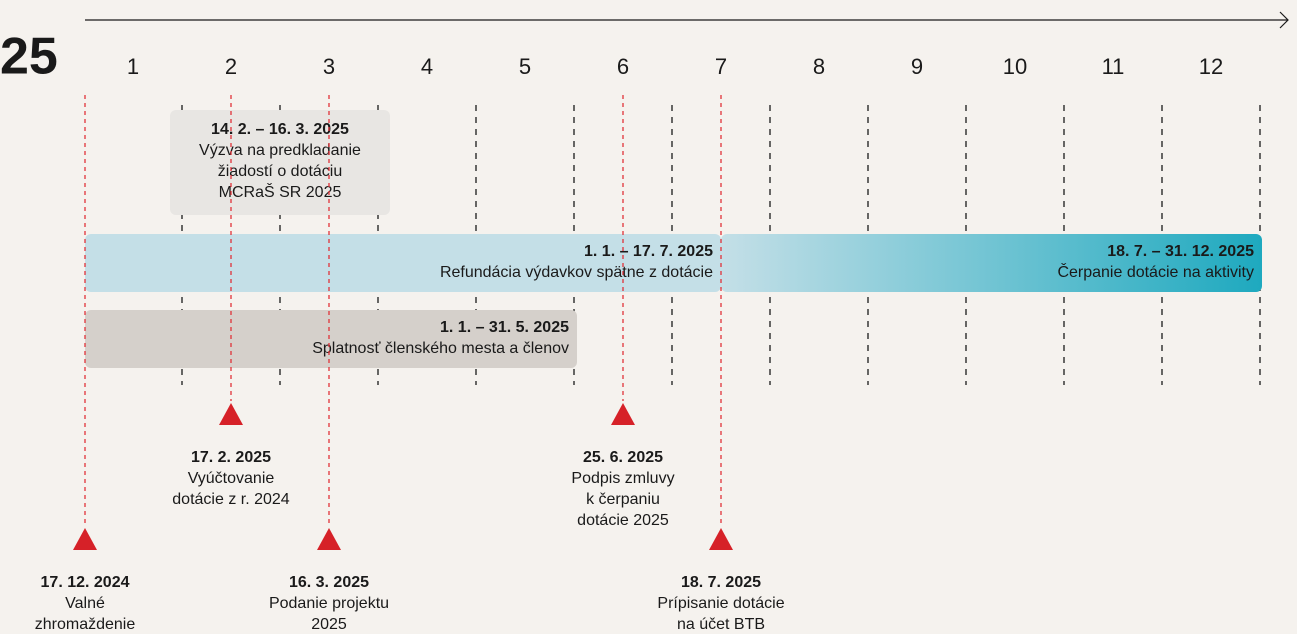  What do you see at coordinates (721, 582) in the screenshot?
I see `milestone-date: 18. 7. 2025` at bounding box center [721, 582].